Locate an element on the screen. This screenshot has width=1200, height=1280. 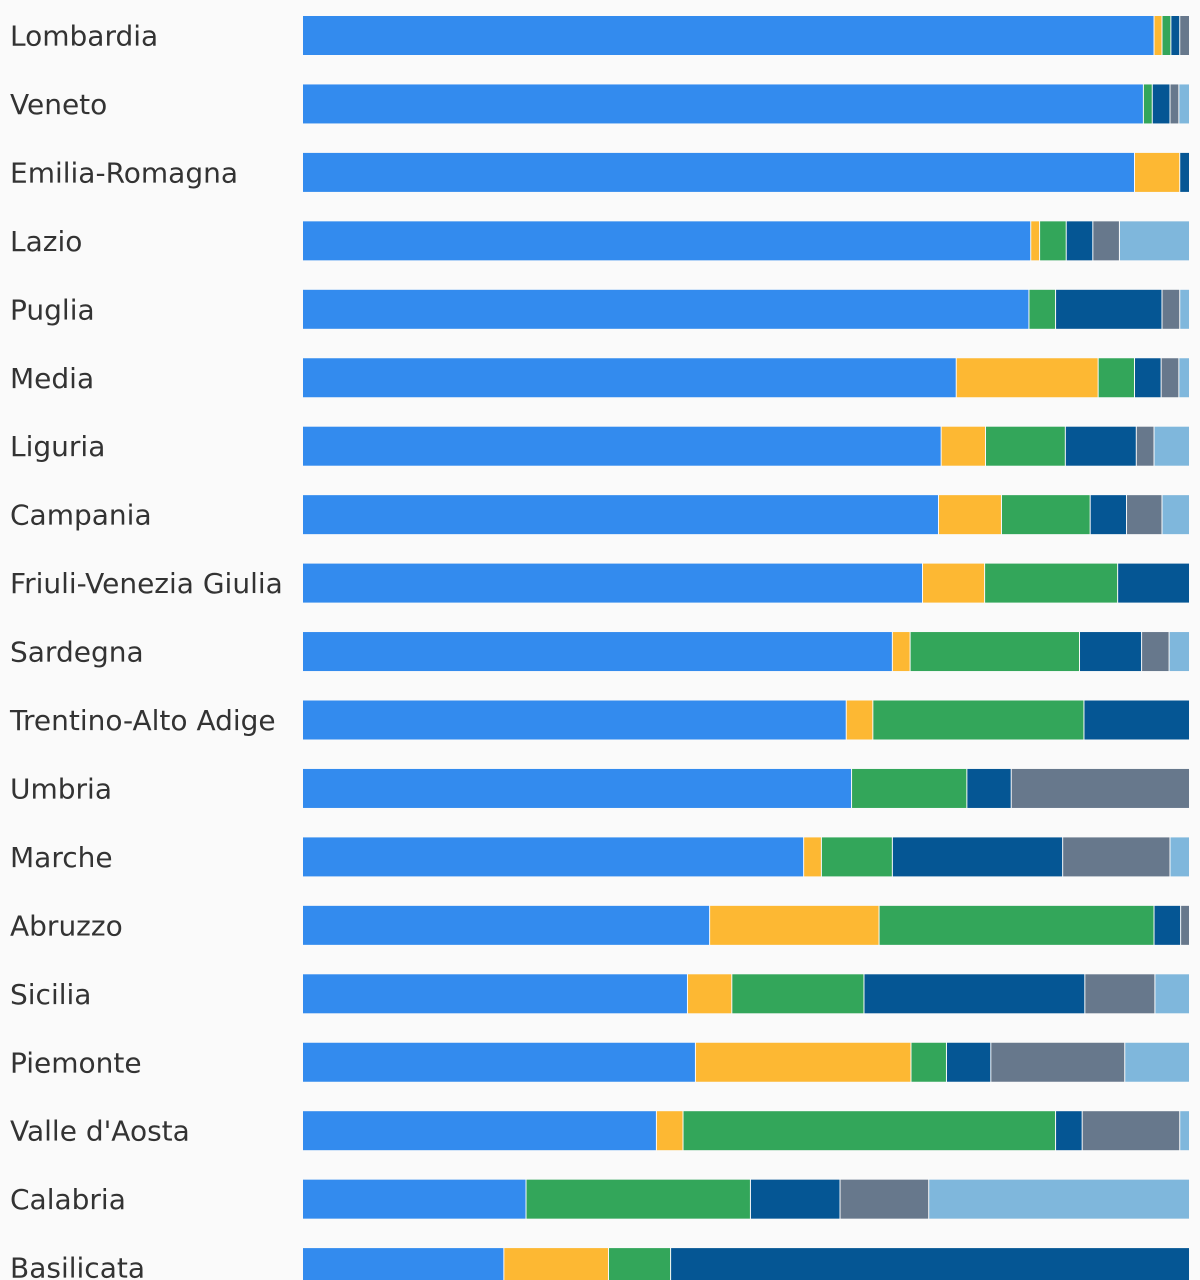
bar-row: Campania is located at coordinates (599, 515).